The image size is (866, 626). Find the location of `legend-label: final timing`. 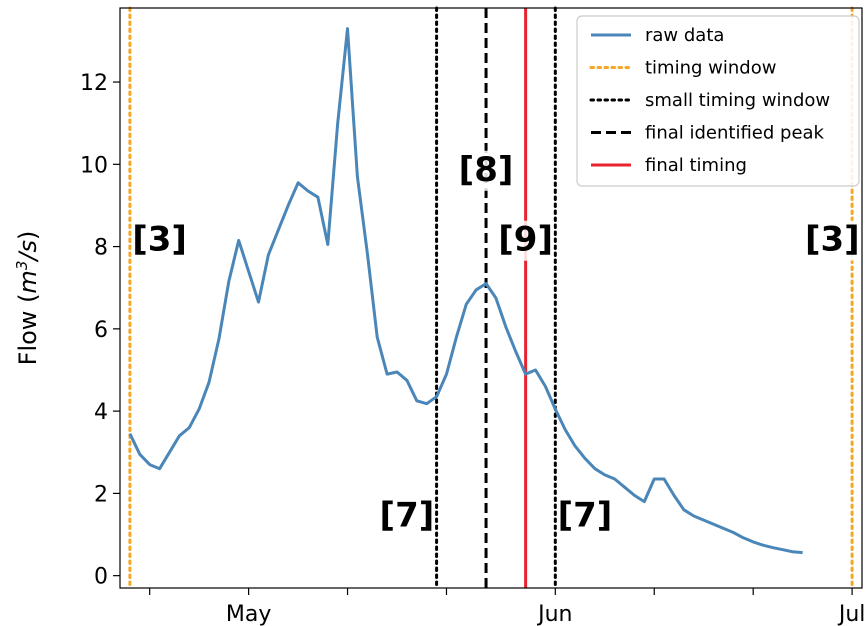

legend-label: final timing is located at coordinates (696, 165).